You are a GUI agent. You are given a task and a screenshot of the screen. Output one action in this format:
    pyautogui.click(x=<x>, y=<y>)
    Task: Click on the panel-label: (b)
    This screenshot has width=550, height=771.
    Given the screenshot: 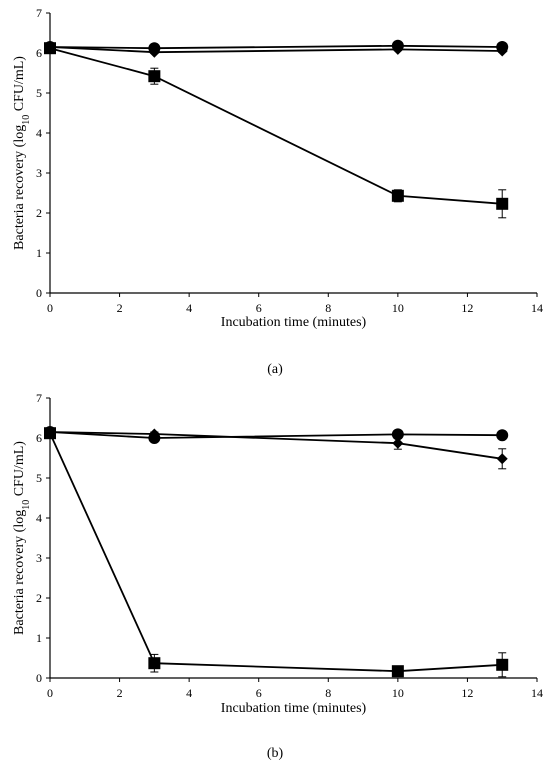 What is the action you would take?
    pyautogui.click(x=275, y=753)
    